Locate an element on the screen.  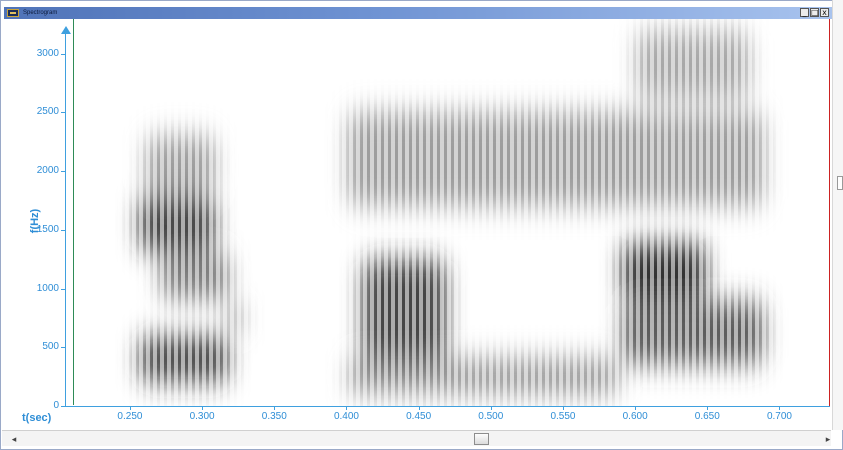
y-tick-label: 3000 is located at coordinates (47, 53).